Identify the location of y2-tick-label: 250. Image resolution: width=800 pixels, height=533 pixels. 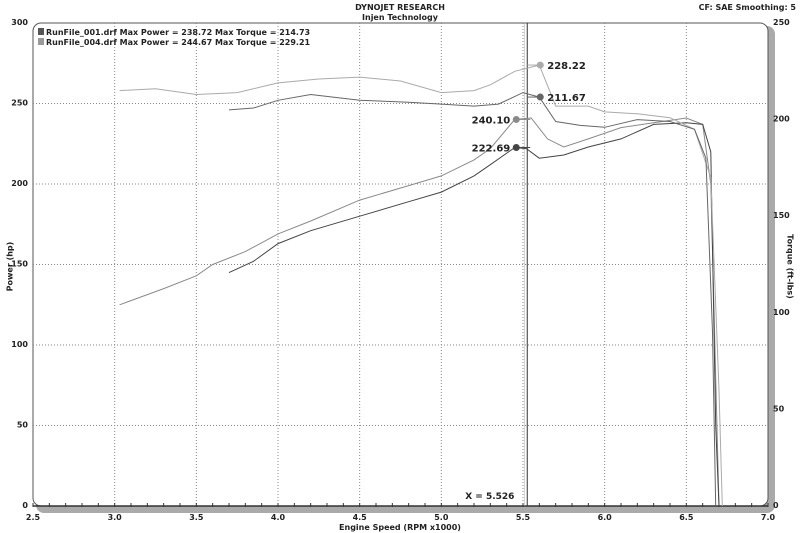
(781, 22).